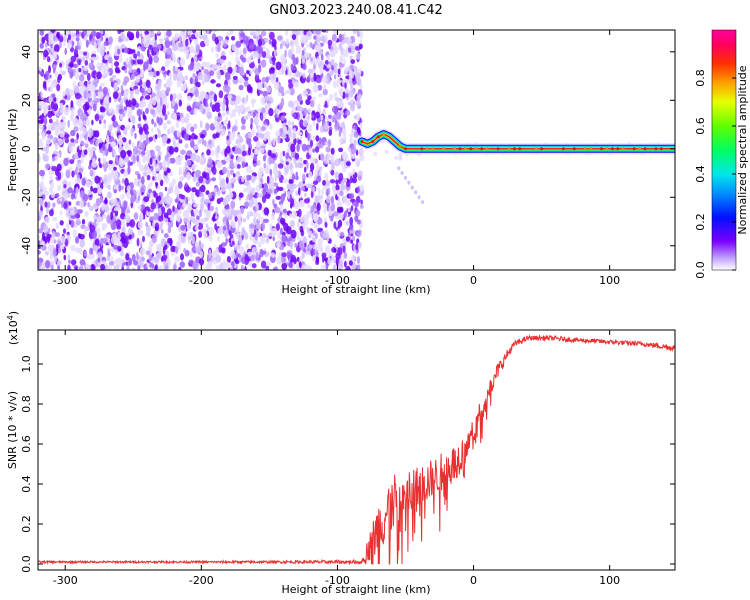 The height and width of the screenshot is (600, 750). I want to click on y-tick-label: 0, so click(26, 148).